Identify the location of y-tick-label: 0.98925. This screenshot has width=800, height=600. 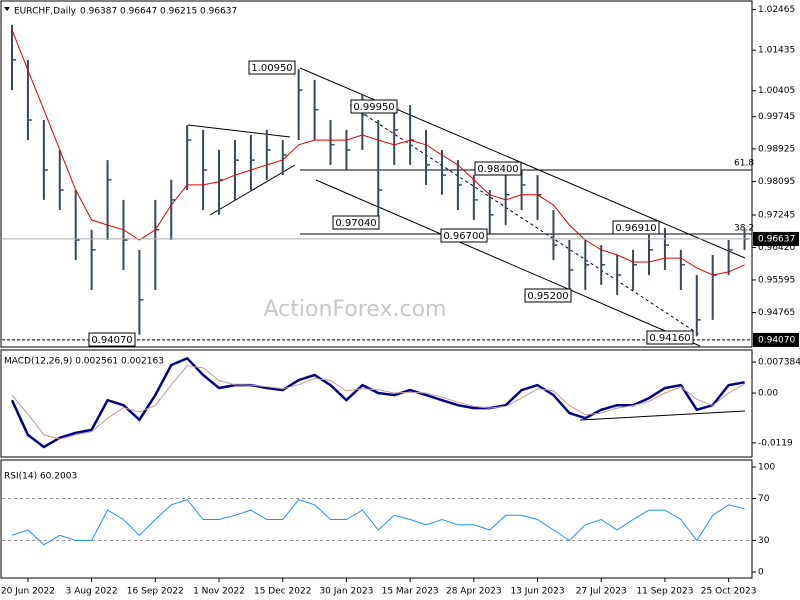
(776, 149).